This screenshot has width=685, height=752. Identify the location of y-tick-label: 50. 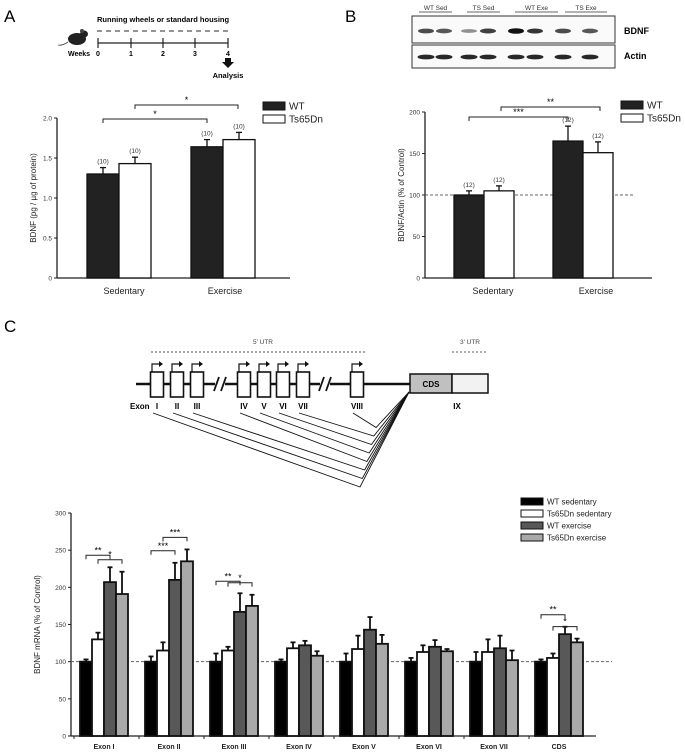
(417, 237).